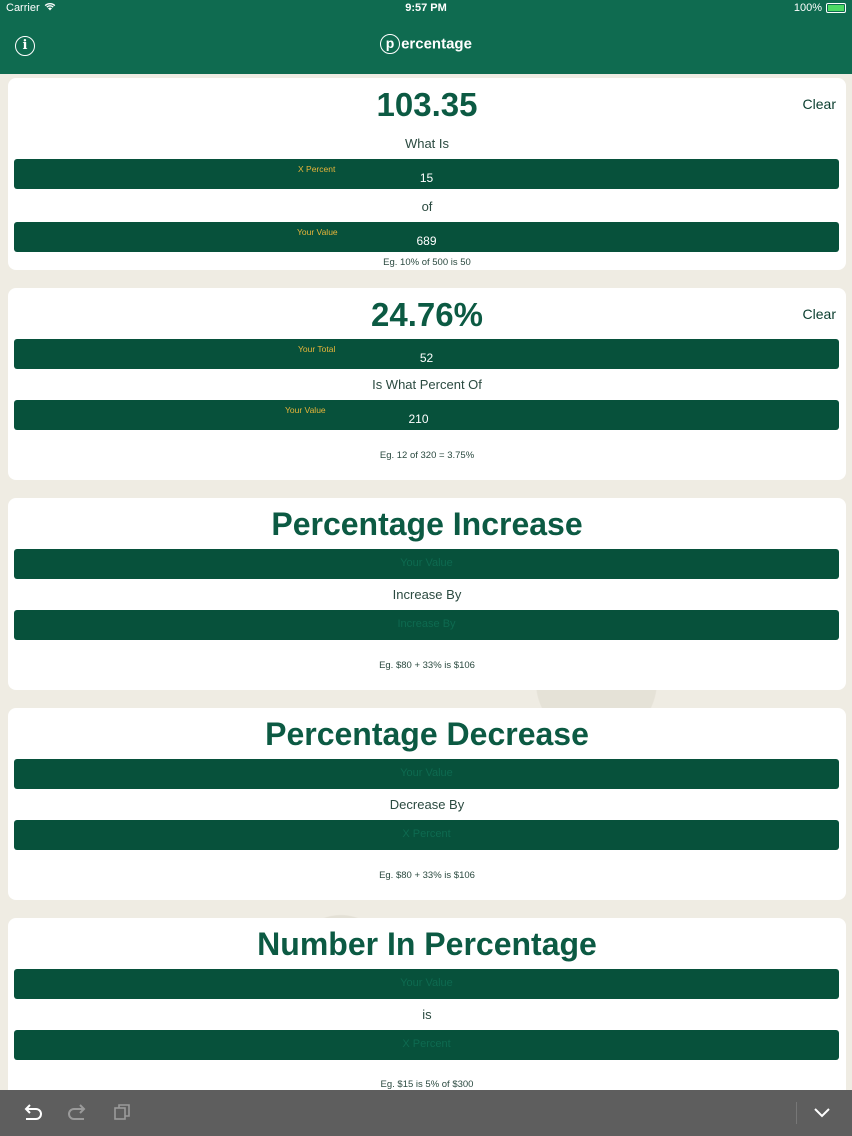  I want to click on card-title: Number In Percentage, so click(427, 944).